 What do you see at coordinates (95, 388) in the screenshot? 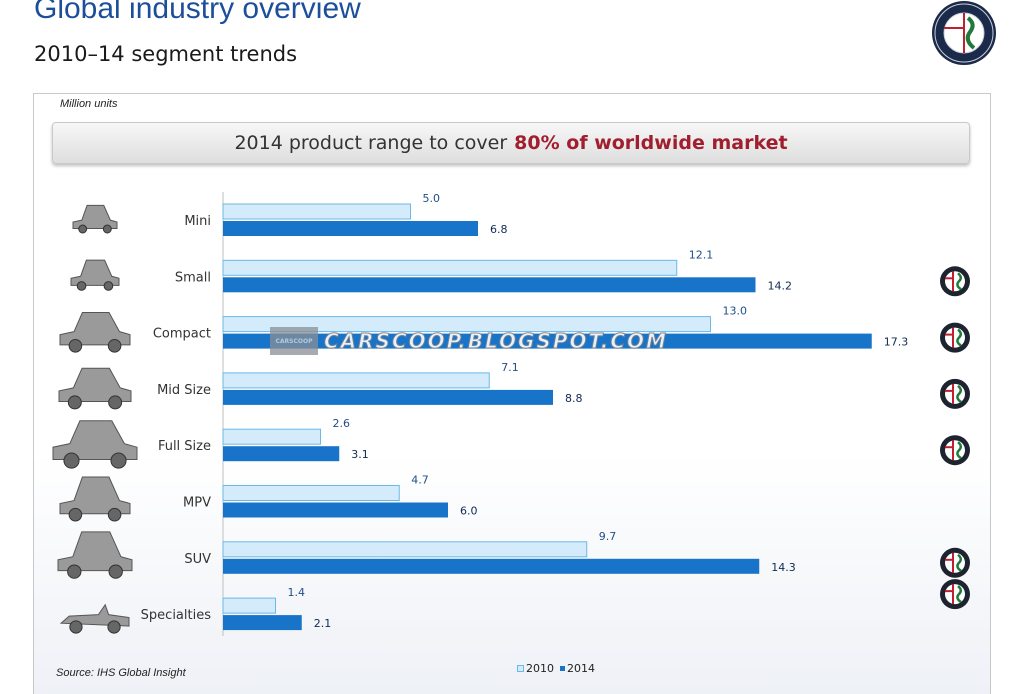
I see `mid-size-car-icon` at bounding box center [95, 388].